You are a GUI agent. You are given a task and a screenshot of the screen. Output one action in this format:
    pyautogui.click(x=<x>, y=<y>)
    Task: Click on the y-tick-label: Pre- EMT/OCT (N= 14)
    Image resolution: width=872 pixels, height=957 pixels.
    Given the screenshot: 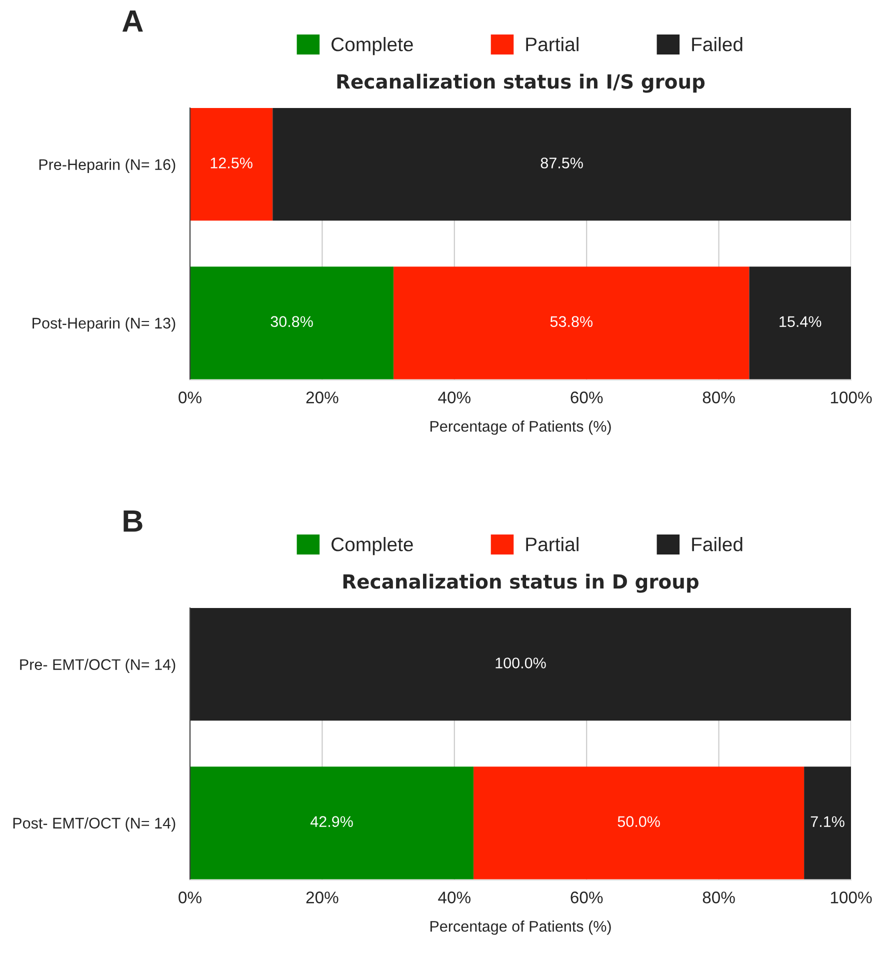 What is the action you would take?
    pyautogui.click(x=98, y=665)
    